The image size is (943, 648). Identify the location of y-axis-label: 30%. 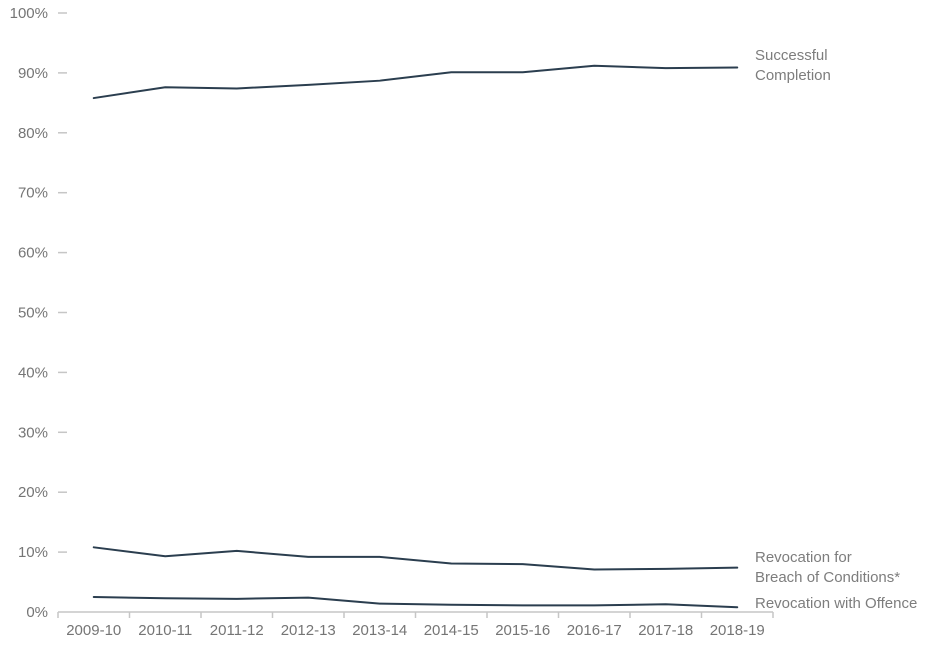
(33, 432).